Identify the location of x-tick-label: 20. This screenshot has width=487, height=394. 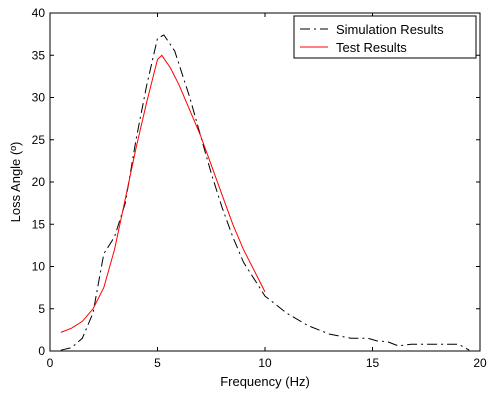
(480, 363).